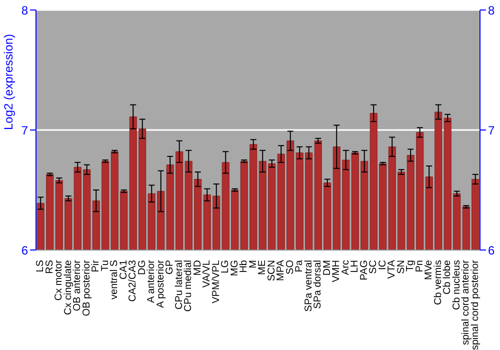  What do you see at coordinates (170, 267) in the screenshot?
I see `x-tick-label: GP` at bounding box center [170, 267].